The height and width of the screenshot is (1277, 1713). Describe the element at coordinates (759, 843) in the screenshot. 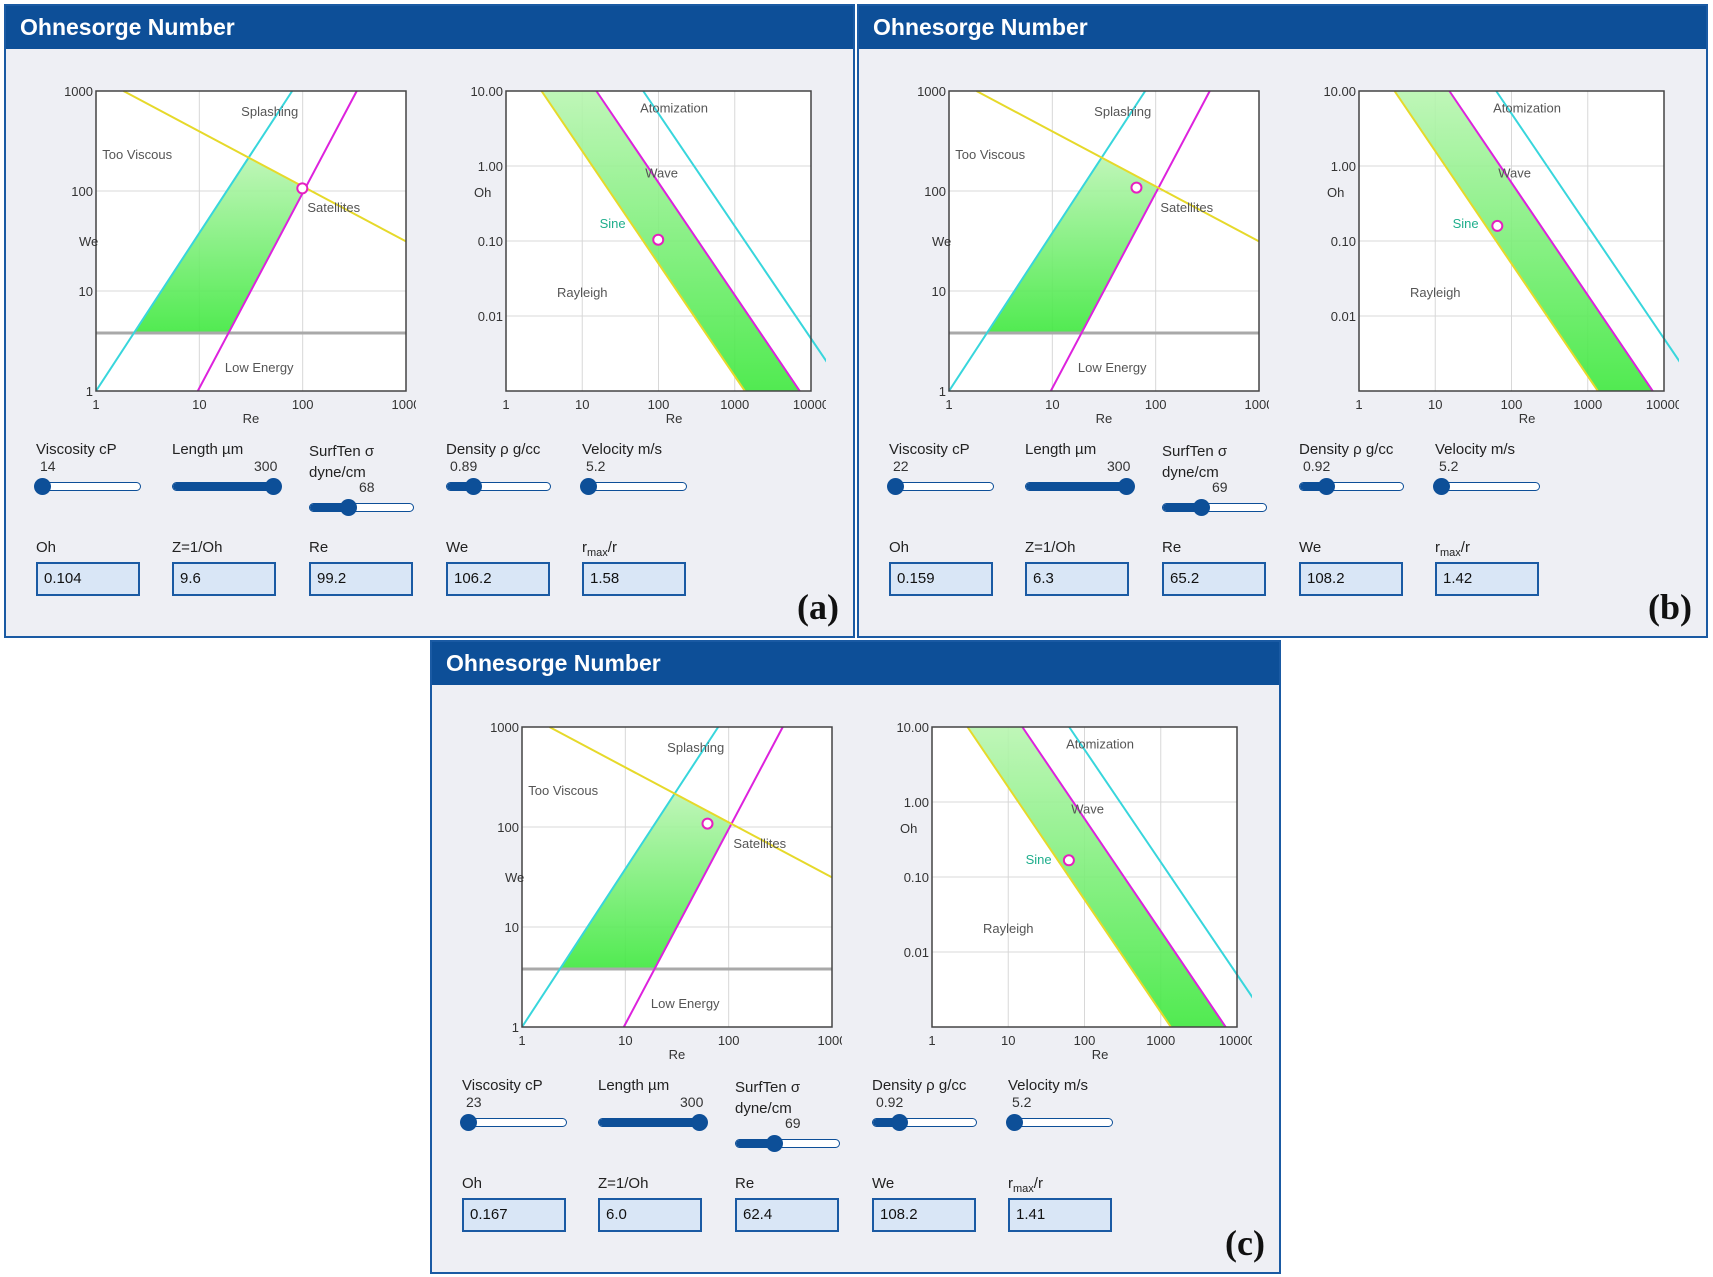

I see `satellites-label: Satellites` at that location.